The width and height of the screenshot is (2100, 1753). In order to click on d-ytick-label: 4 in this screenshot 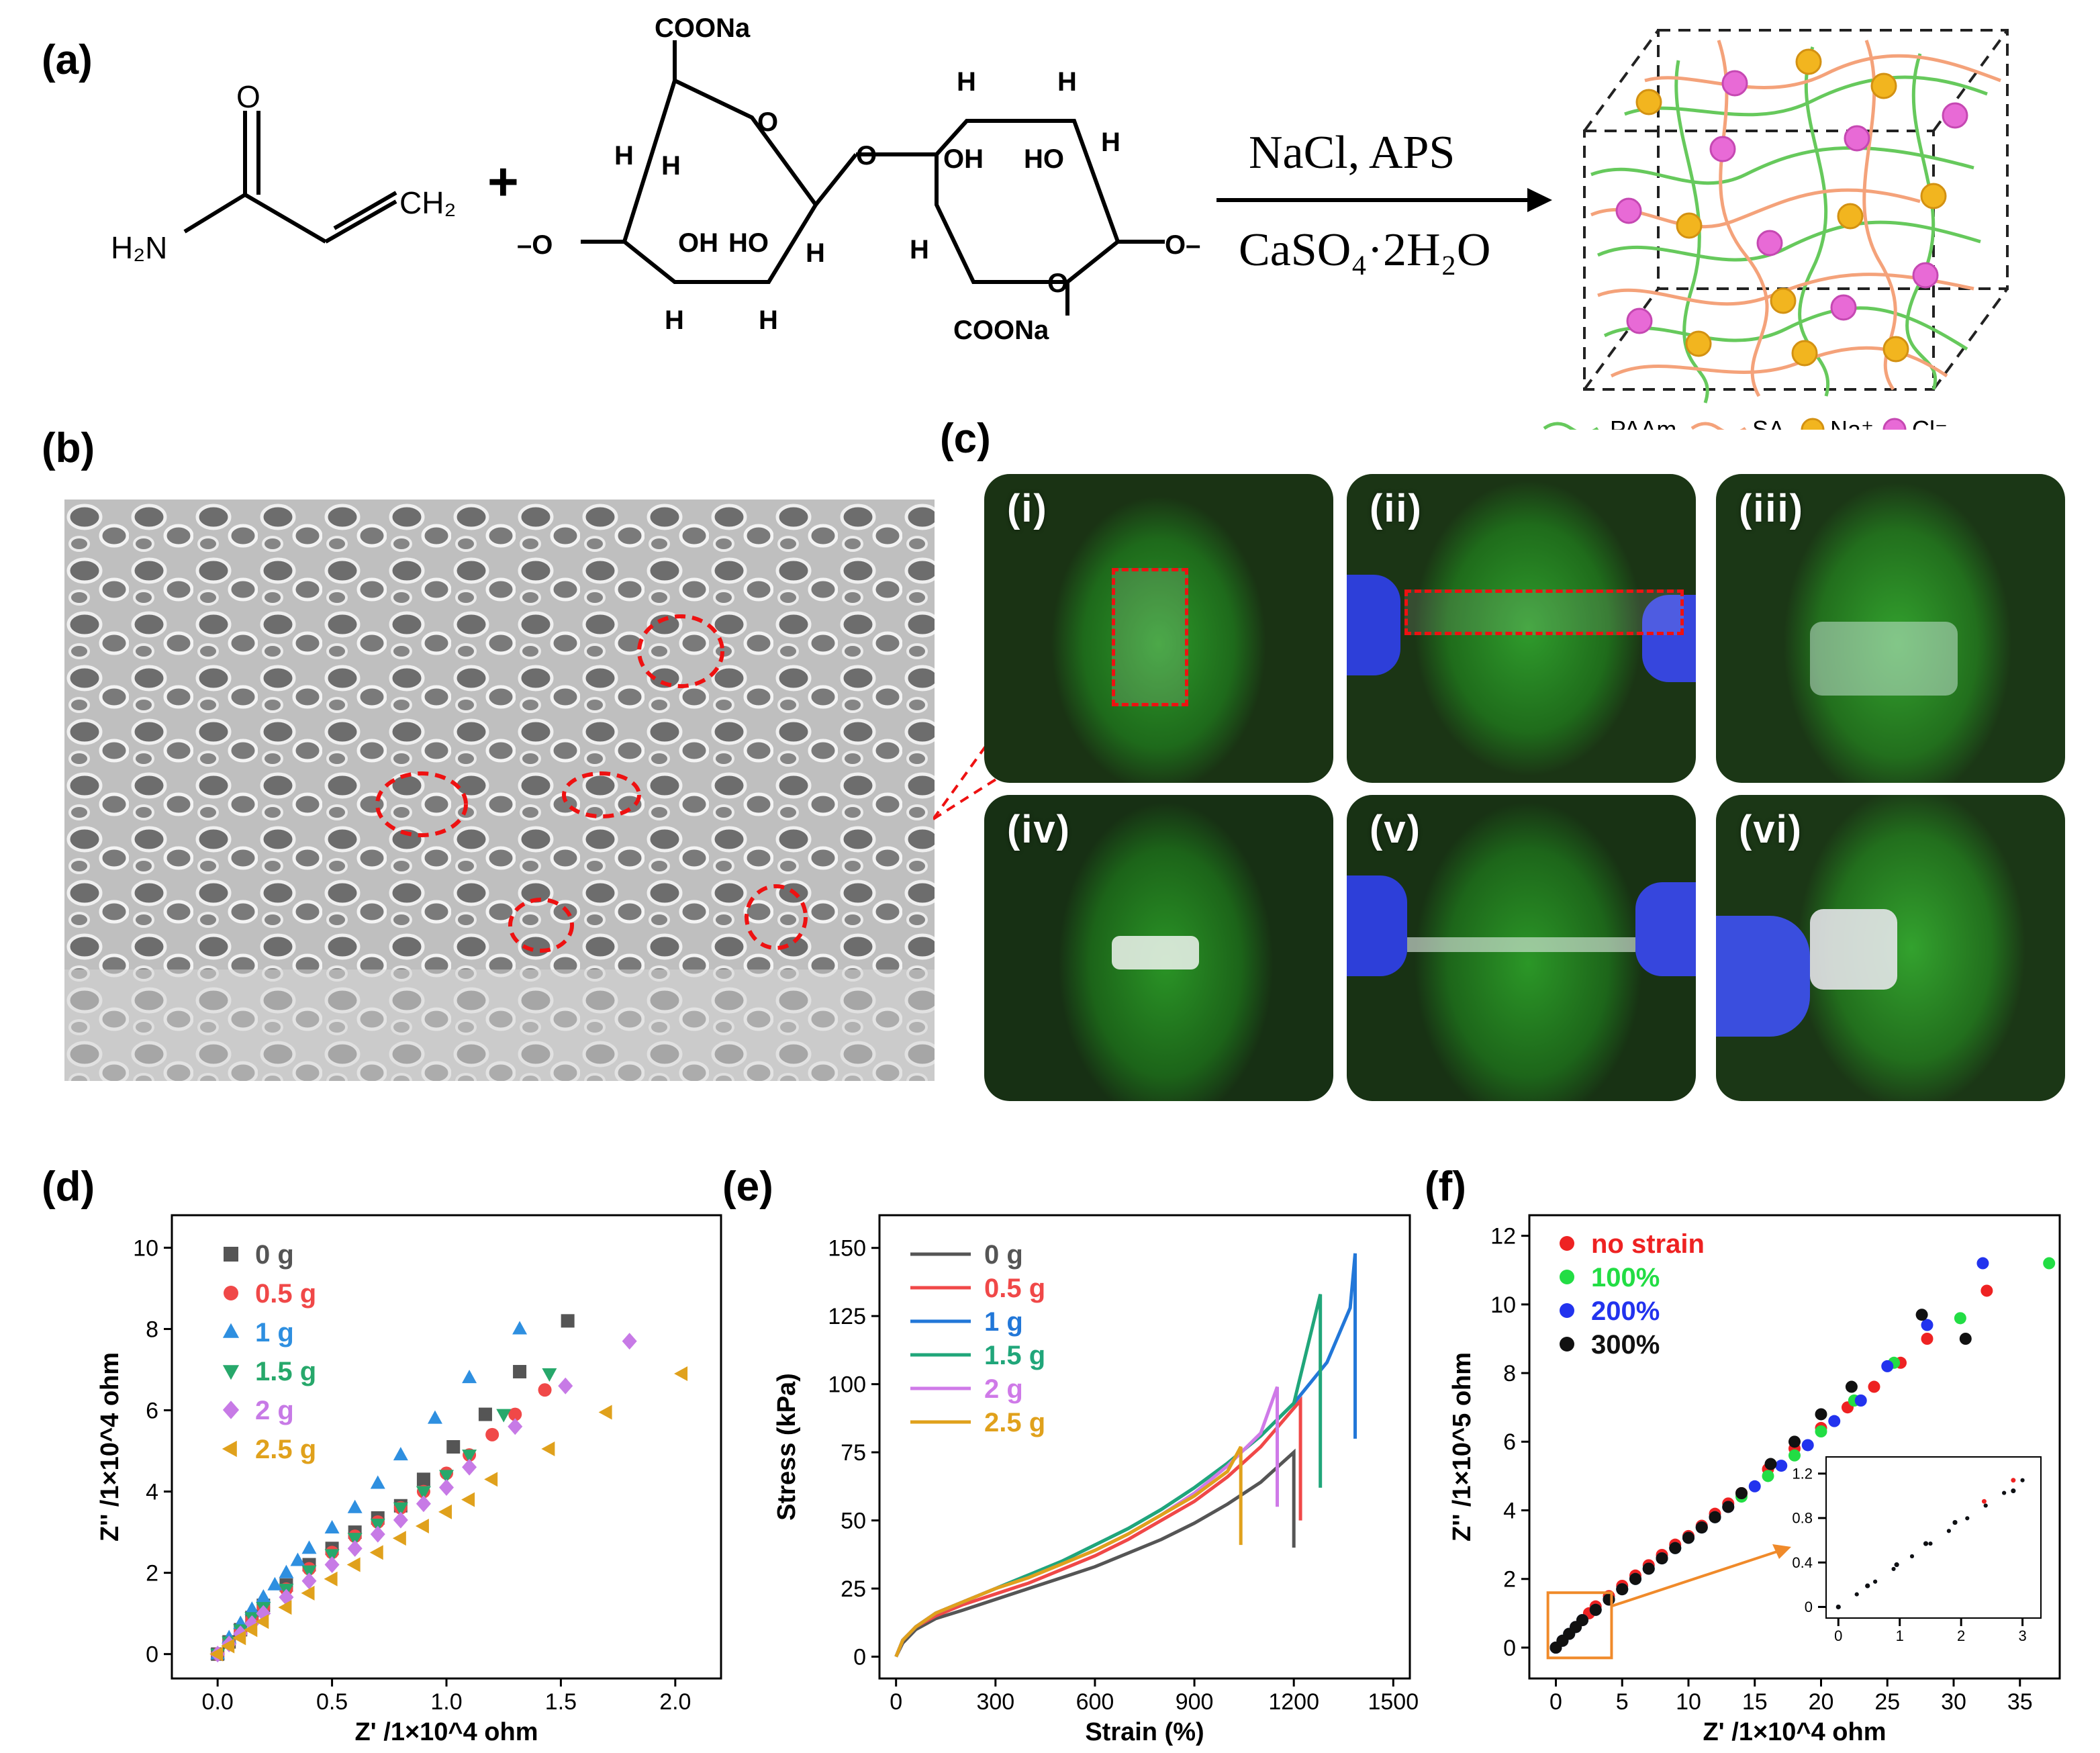, I will do `click(152, 1492)`.